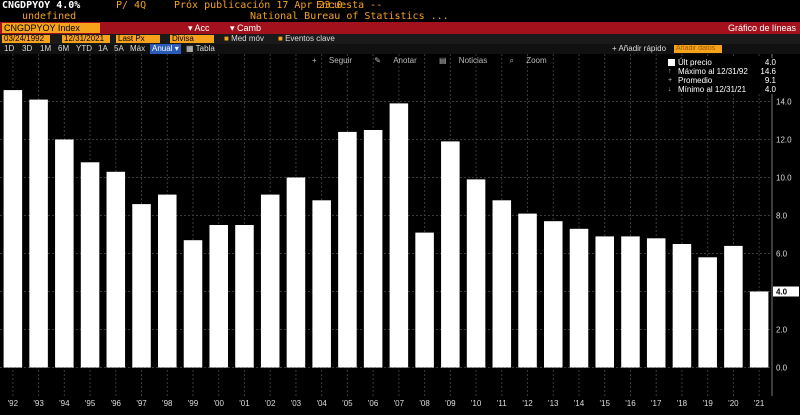 The height and width of the screenshot is (415, 800). Describe the element at coordinates (138, 48) in the screenshot. I see `range-max: Máx` at that location.